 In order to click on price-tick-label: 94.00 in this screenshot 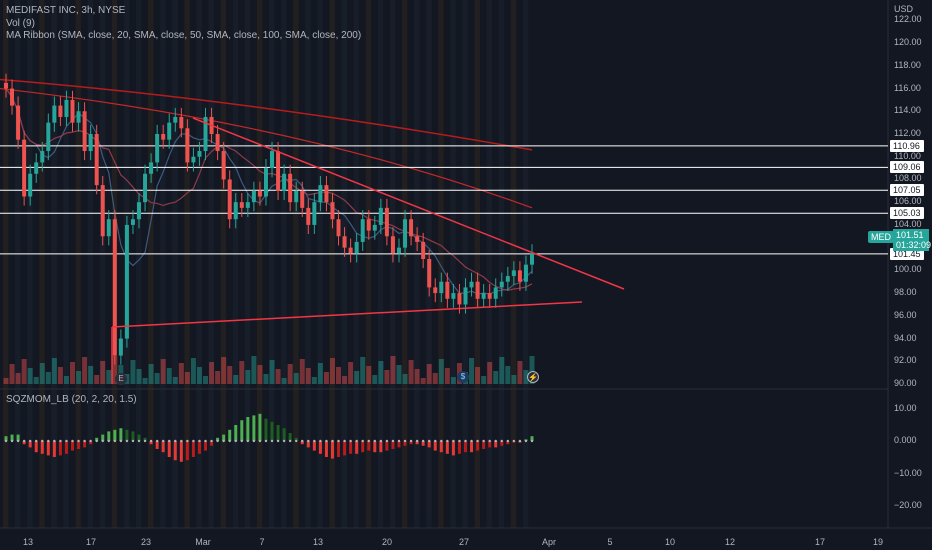, I will do `click(905, 337)`.